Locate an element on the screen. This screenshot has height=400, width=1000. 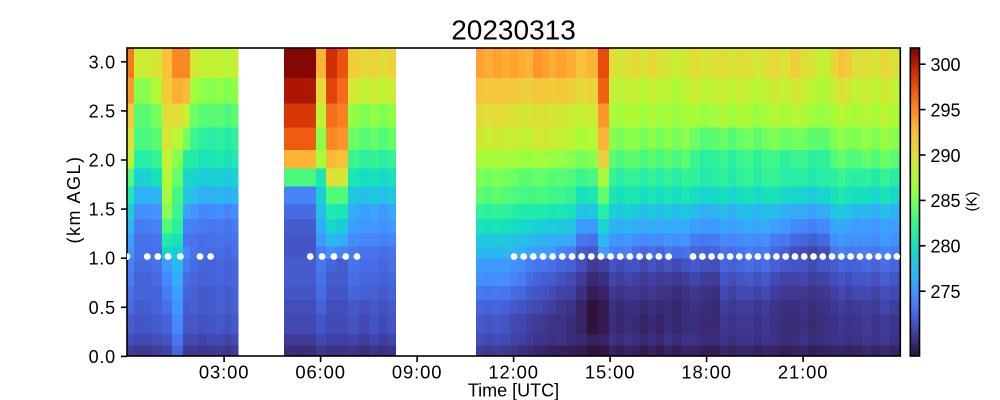
svg-text: 0.5 is located at coordinates (102, 308).